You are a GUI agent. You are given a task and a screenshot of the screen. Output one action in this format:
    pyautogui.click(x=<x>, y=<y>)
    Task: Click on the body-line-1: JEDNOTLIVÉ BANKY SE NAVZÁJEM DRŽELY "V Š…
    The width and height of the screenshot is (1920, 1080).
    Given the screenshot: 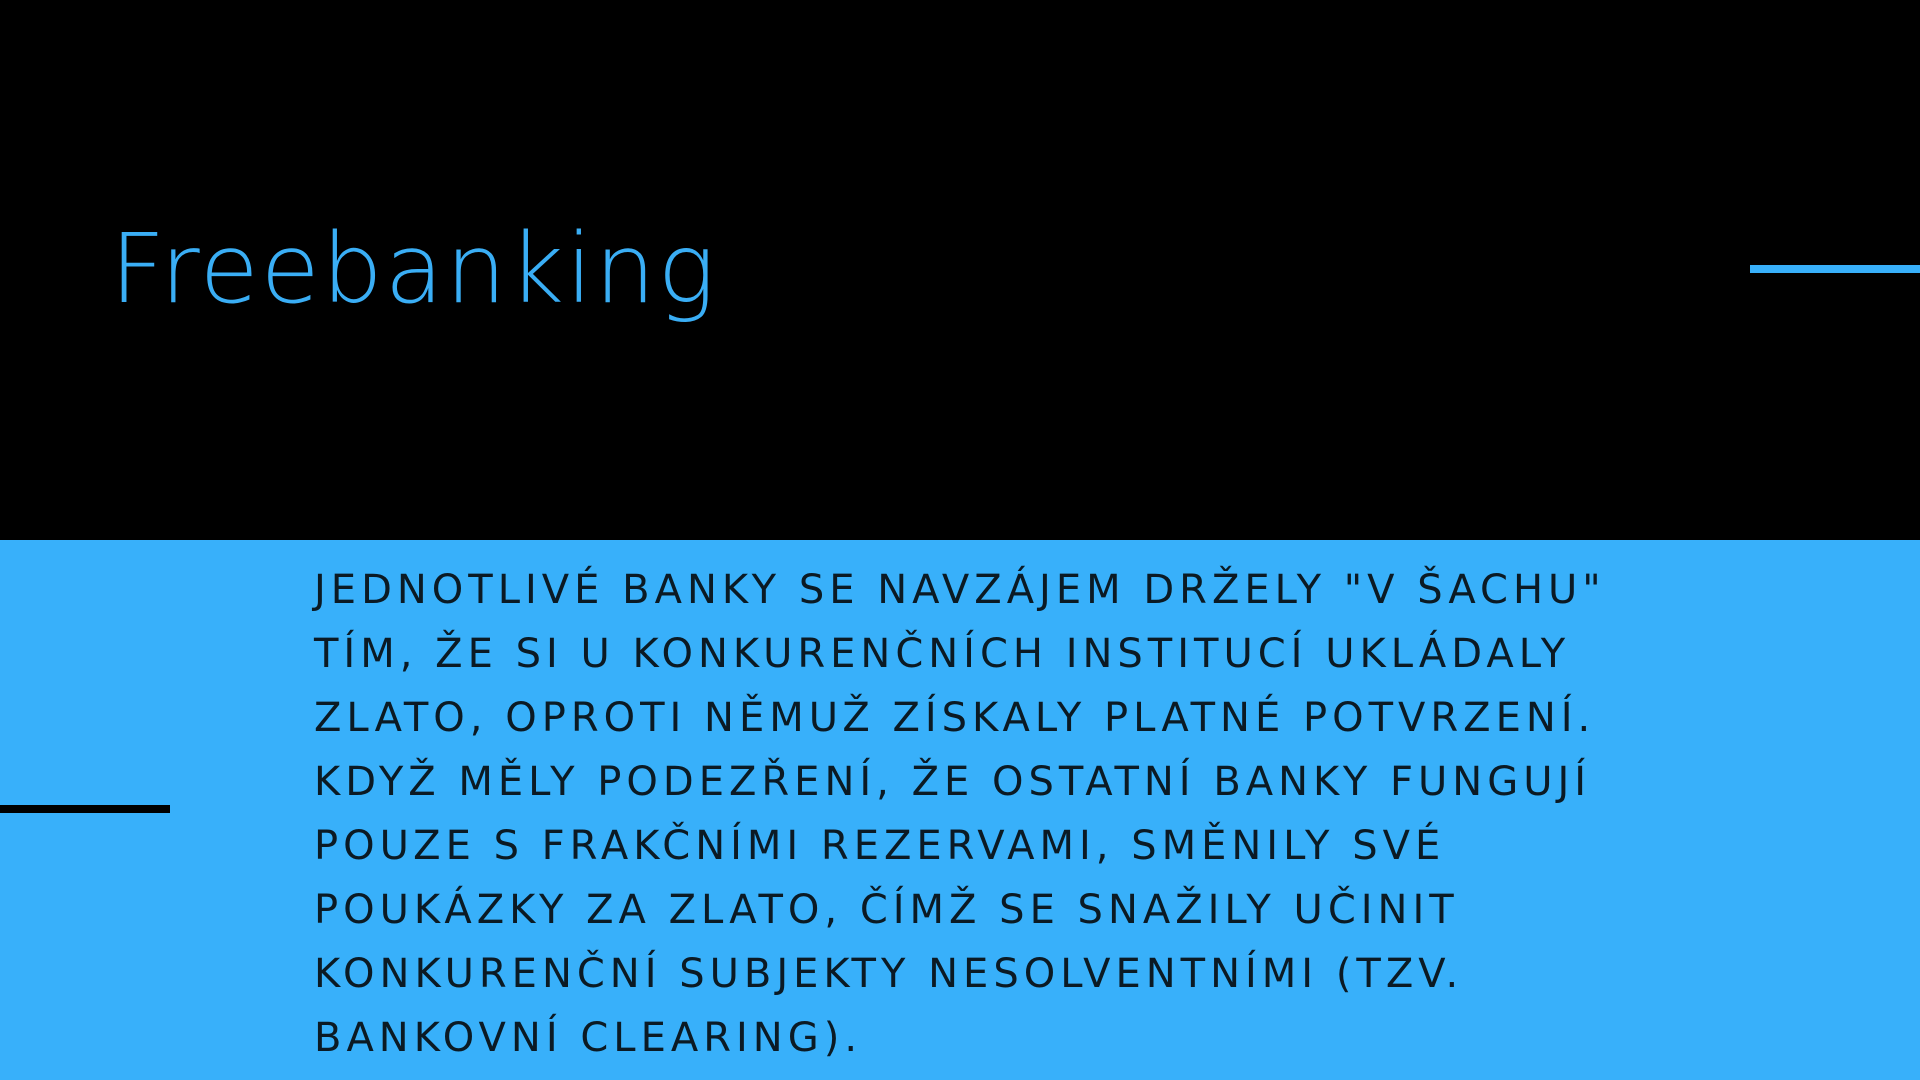 What is the action you would take?
    pyautogui.click(x=960, y=590)
    